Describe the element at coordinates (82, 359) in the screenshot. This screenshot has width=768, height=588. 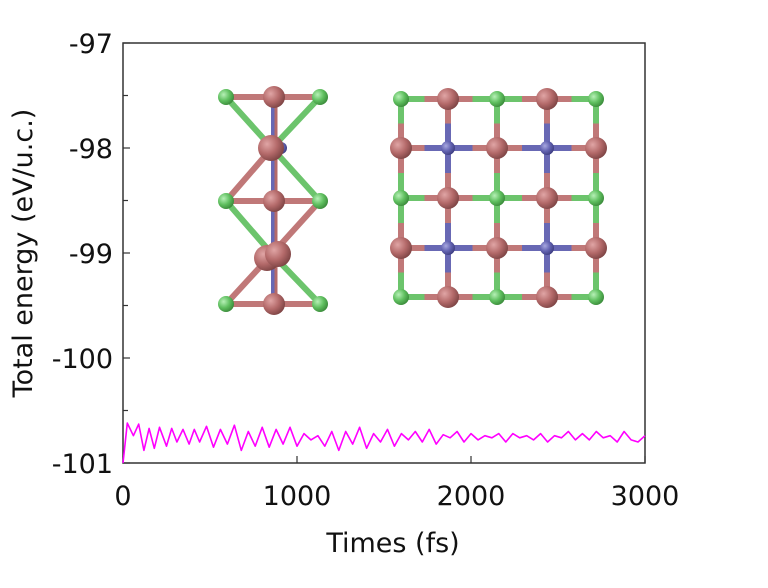
I see `y-tick-label: -100` at that location.